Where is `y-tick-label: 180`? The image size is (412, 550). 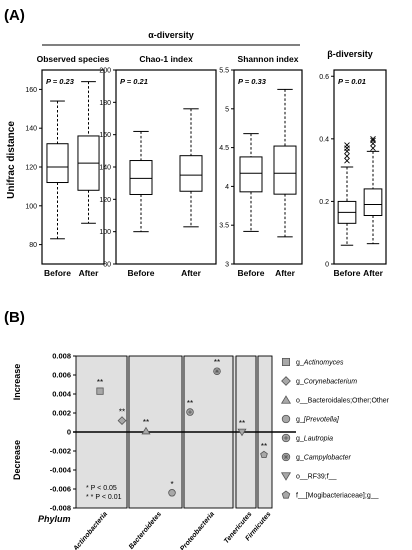
y-tick-label: 180 is located at coordinates (105, 103).